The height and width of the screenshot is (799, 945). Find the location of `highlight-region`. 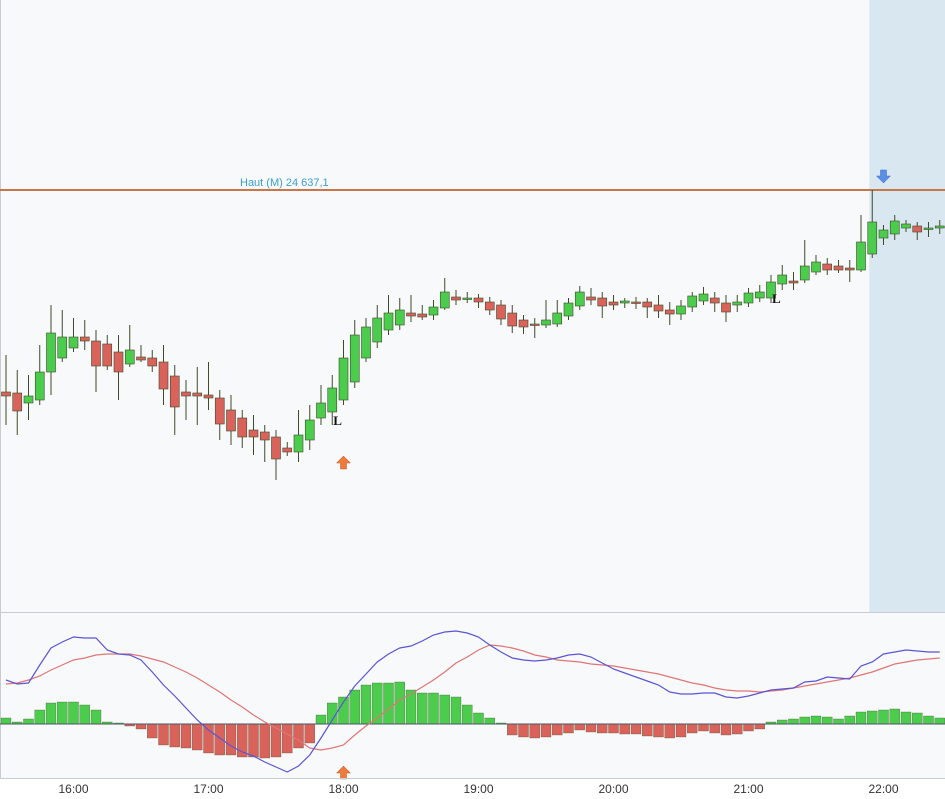

highlight-region is located at coordinates (907, 306).